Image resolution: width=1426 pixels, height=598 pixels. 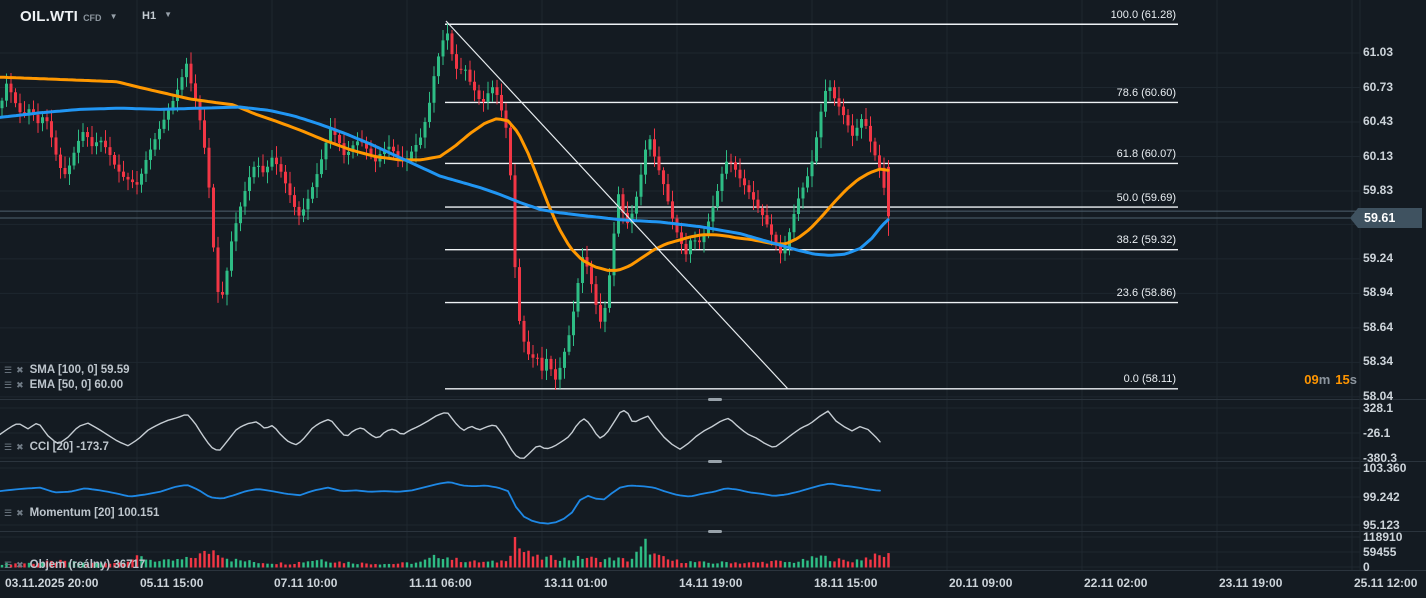 I want to click on current-price-badge: 59.61, so click(x=1386, y=218).